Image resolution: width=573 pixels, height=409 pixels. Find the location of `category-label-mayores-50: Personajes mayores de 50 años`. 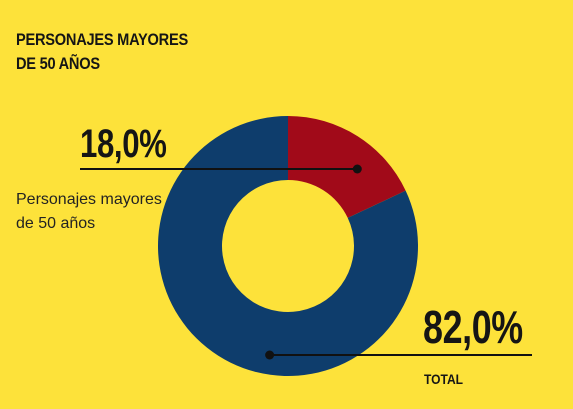

category-label-mayores-50: Personajes mayores de 50 años is located at coordinates (89, 211).